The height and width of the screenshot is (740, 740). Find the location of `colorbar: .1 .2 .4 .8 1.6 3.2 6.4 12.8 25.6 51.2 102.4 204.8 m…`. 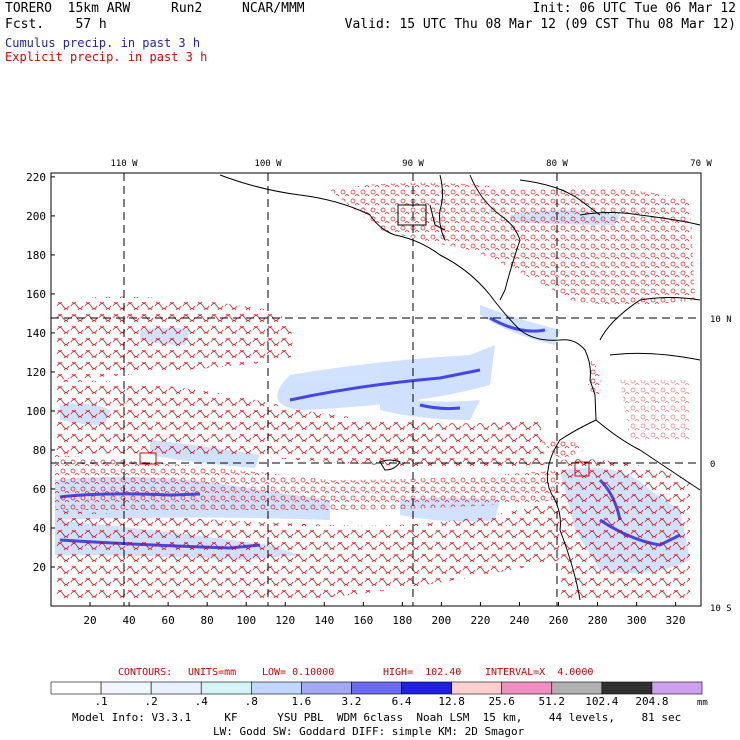

colorbar: .1 .2 .4 .8 1.6 3.2 6.4 12.8 25.6 51.2 102.4 204.8 m… is located at coordinates (379, 694).